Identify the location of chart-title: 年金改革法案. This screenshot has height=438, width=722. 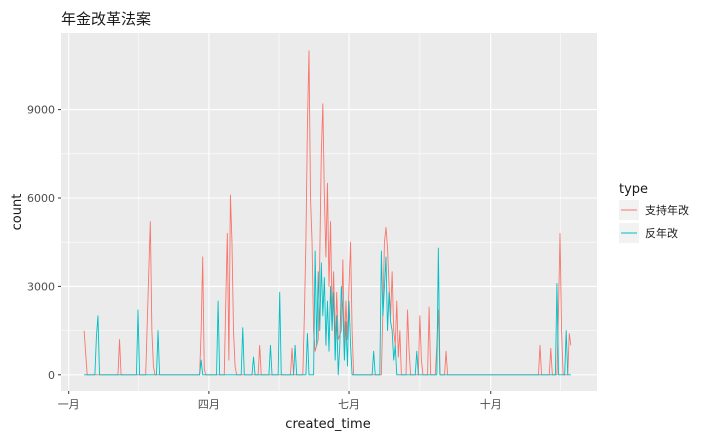
(106, 19).